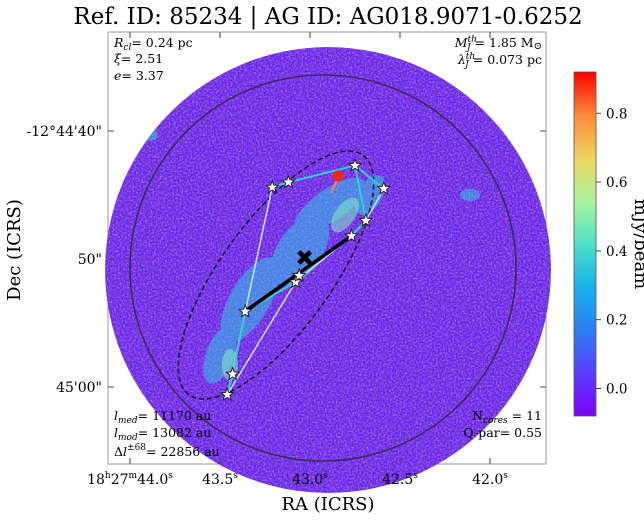  I want to click on colorbar-label: mJy/beam, so click(637, 244).